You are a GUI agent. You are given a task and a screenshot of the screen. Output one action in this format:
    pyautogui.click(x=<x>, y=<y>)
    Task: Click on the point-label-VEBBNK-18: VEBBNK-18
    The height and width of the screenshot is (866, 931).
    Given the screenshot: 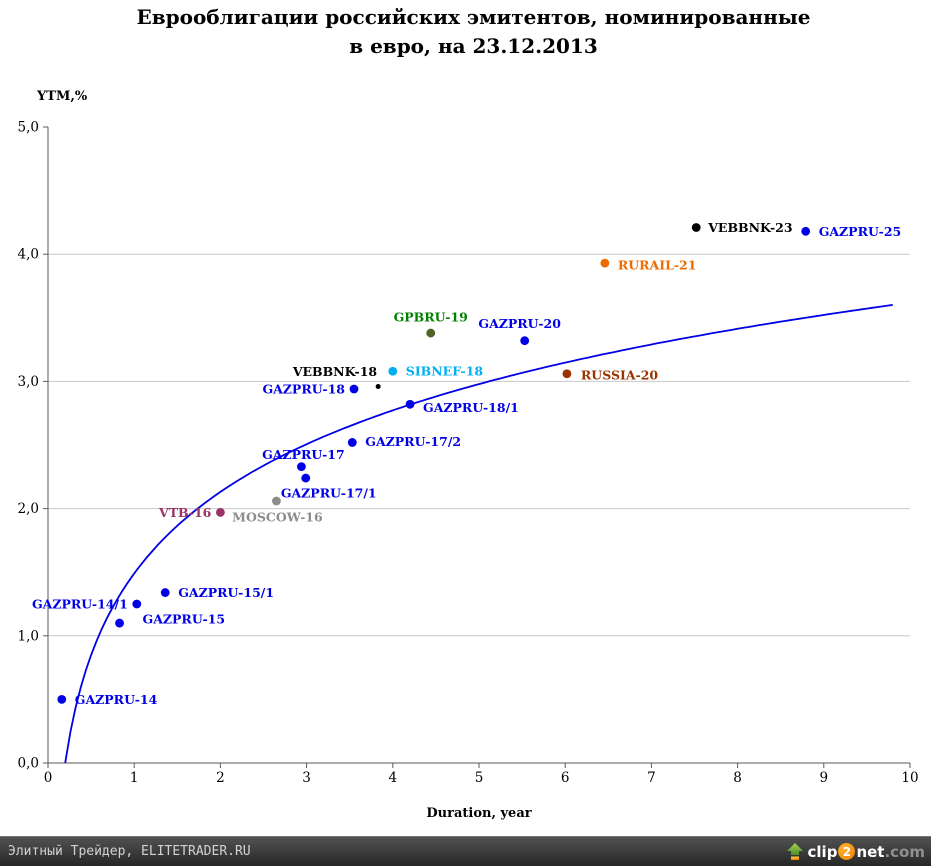 What is the action you would take?
    pyautogui.click(x=335, y=371)
    